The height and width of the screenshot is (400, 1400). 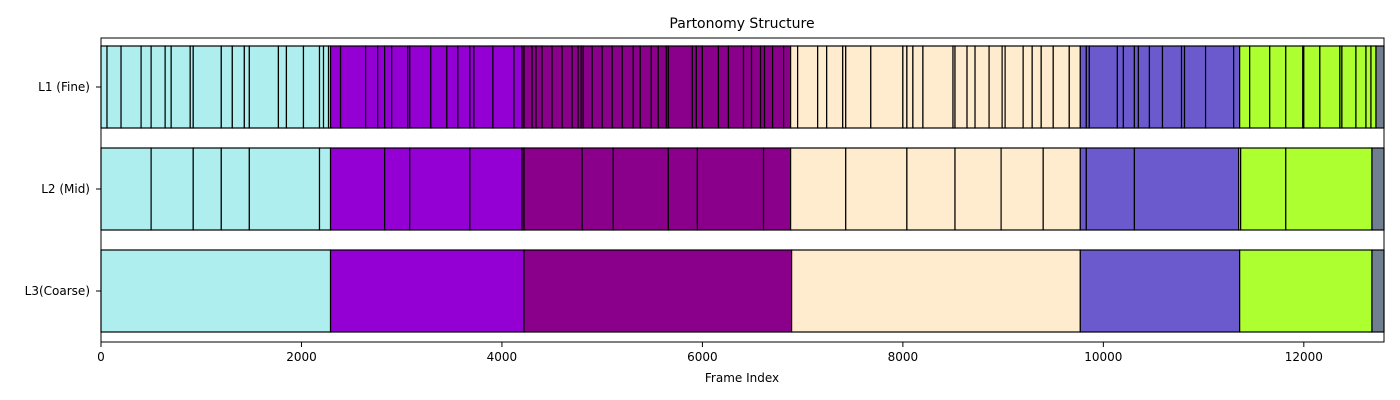 I want to click on x-axis: 0 2000 4000 6000 8000 10000 12000, so click(x=710, y=353).